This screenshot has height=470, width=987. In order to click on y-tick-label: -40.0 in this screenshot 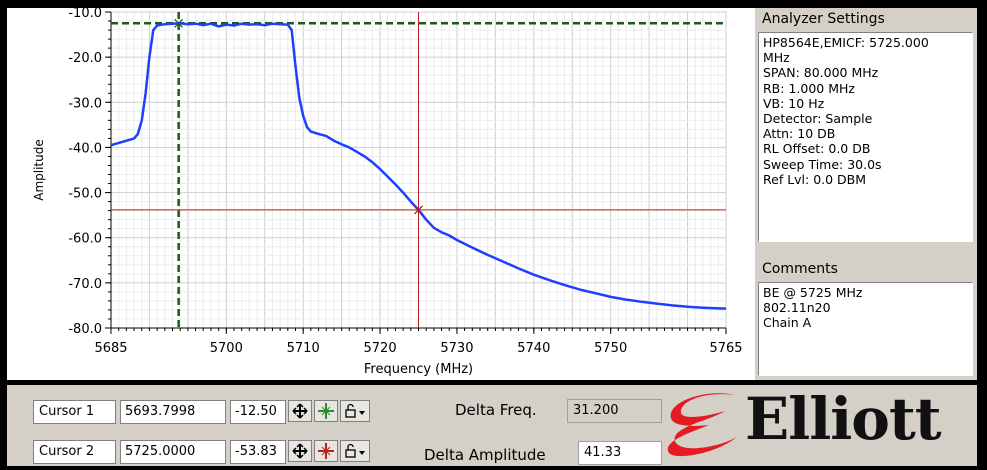, I will do `click(85, 148)`.